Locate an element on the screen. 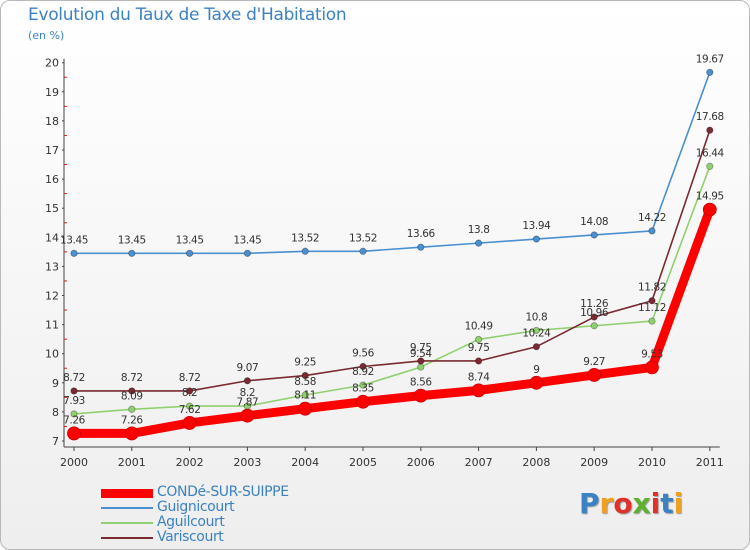 Image resolution: width=750 pixels, height=550 pixels. data-label: 7.87 is located at coordinates (248, 403).